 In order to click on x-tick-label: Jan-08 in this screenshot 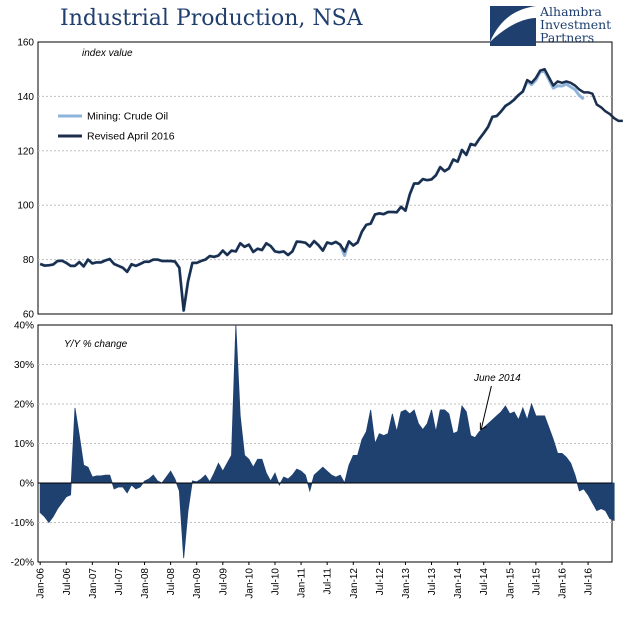, I will do `click(145, 583)`.